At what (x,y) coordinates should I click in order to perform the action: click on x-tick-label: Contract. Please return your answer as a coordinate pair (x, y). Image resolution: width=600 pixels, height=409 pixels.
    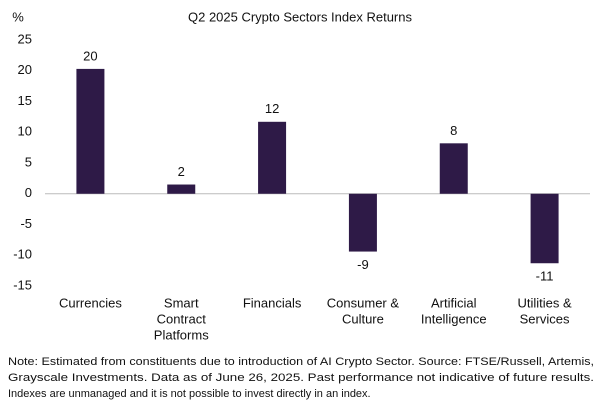
    Looking at the image, I should click on (182, 318).